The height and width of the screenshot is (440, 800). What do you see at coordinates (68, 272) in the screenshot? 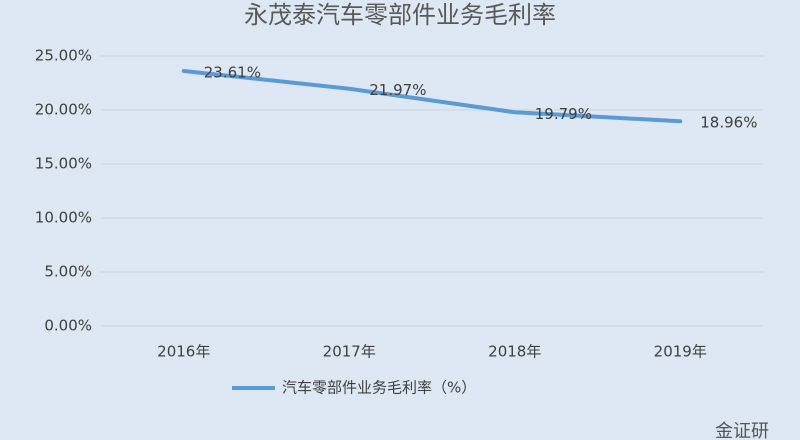
I see `y-tick-label: 5.00%` at bounding box center [68, 272].